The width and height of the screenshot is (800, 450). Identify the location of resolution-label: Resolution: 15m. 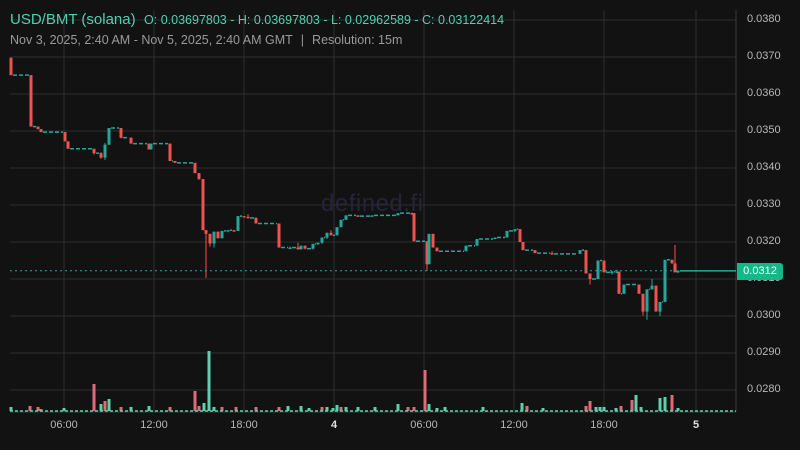
(357, 40).